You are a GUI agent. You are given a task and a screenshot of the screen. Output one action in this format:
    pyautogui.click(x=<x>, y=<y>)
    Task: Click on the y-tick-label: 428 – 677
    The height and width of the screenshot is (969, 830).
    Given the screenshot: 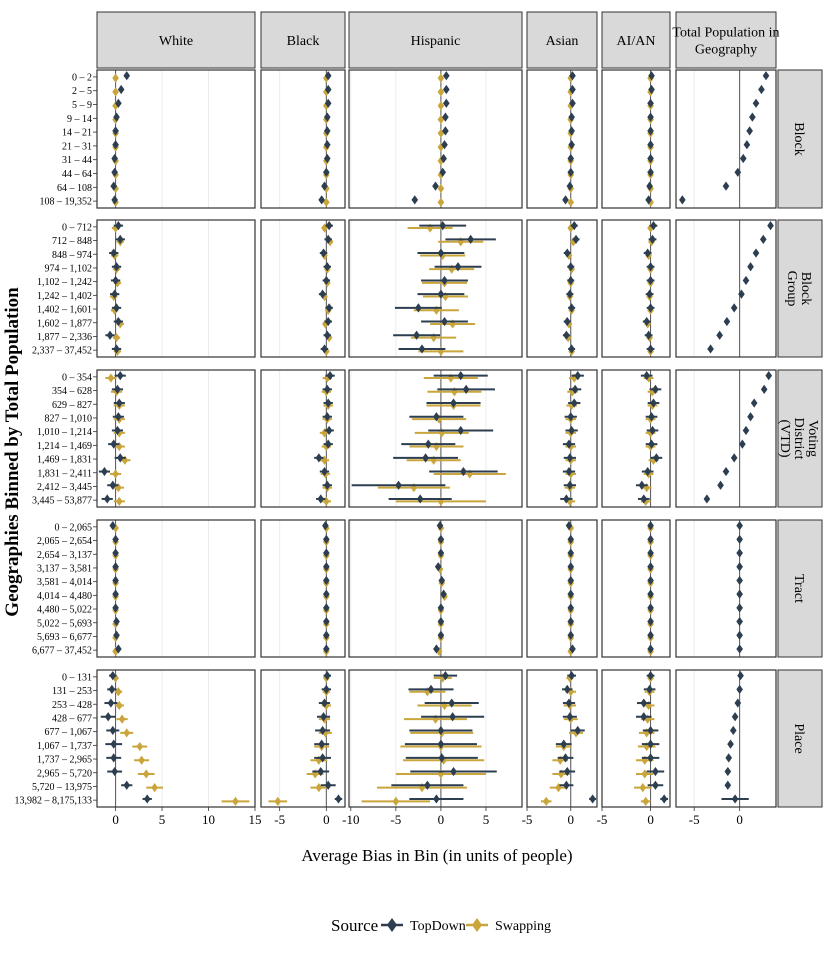 What is the action you would take?
    pyautogui.click(x=72, y=718)
    